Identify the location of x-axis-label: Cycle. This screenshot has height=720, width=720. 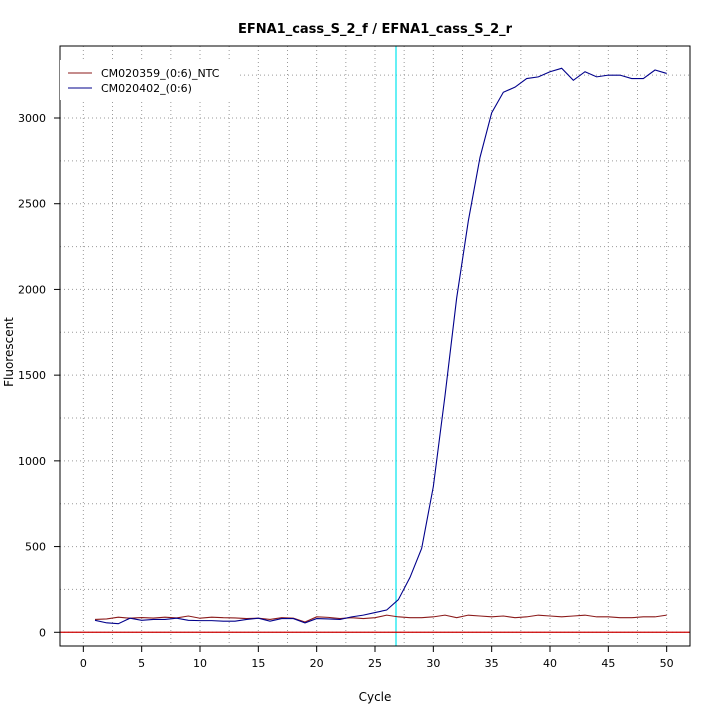
(375, 697).